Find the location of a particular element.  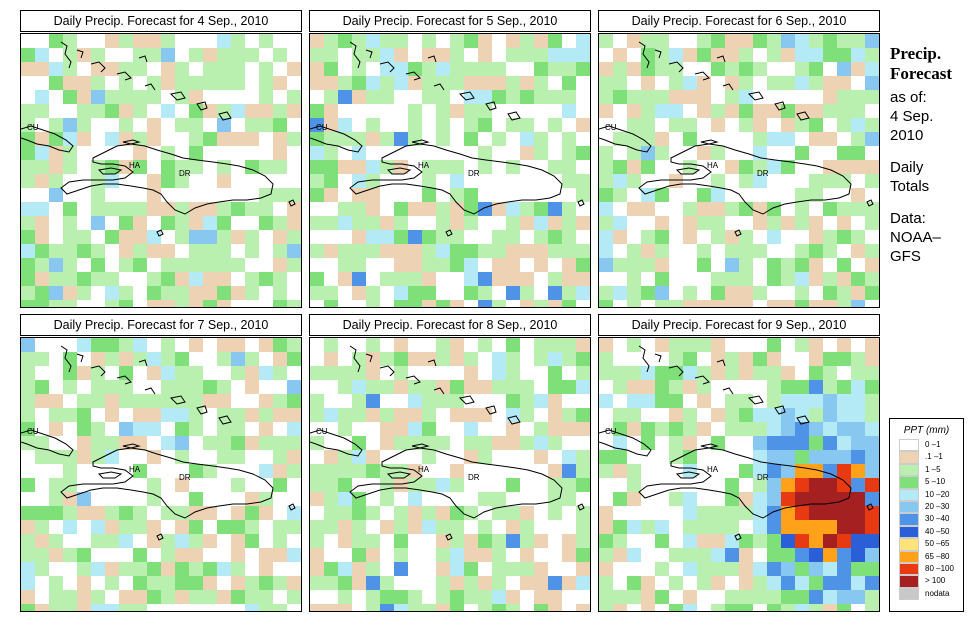

country-label-haiti: HA is located at coordinates (713, 165).